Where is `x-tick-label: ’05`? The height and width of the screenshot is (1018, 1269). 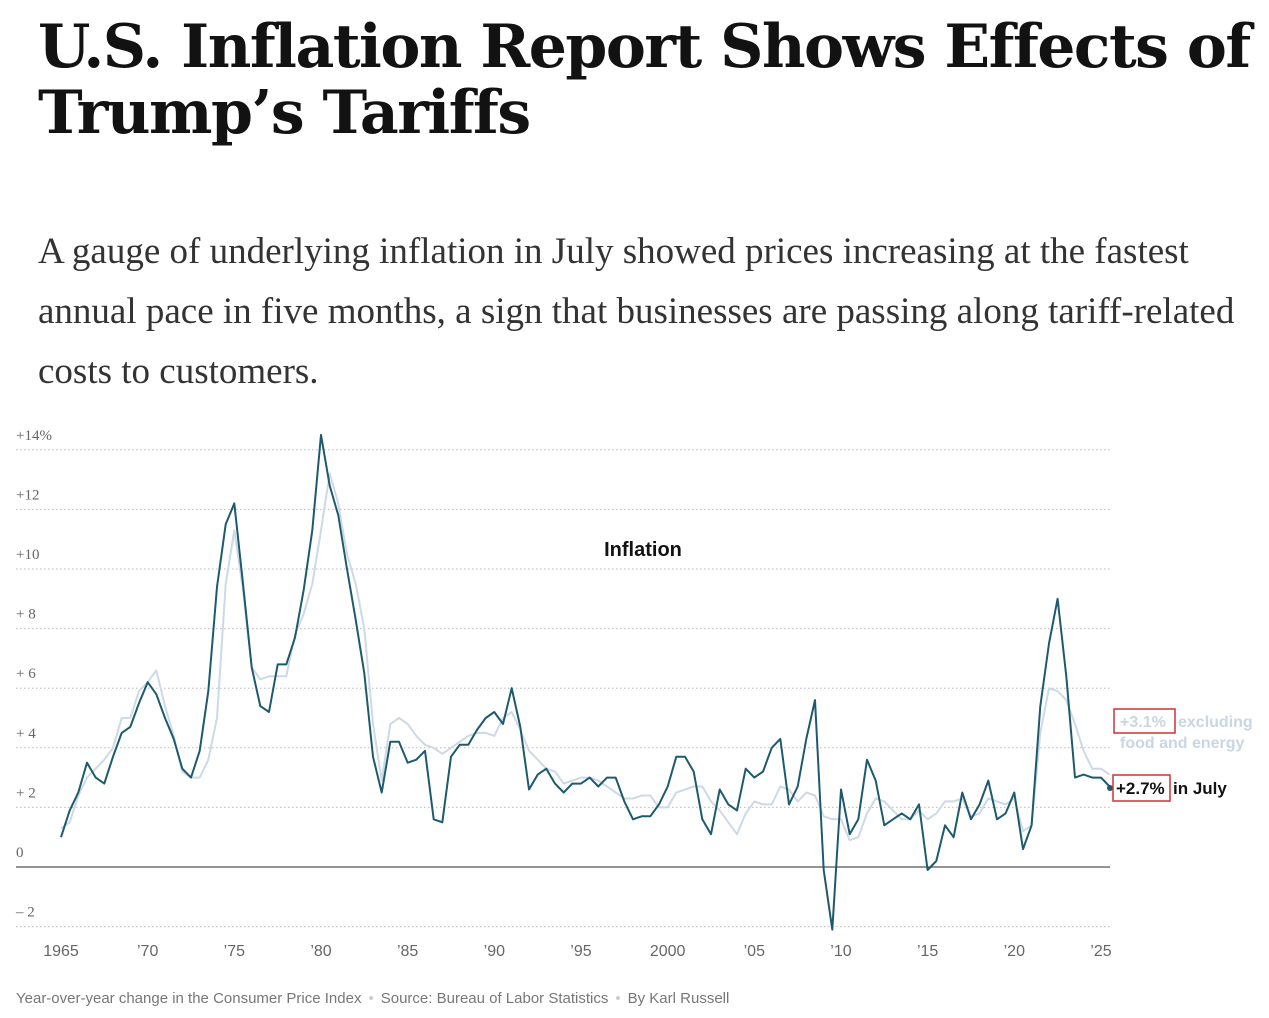
x-tick-label: ’05 is located at coordinates (754, 951).